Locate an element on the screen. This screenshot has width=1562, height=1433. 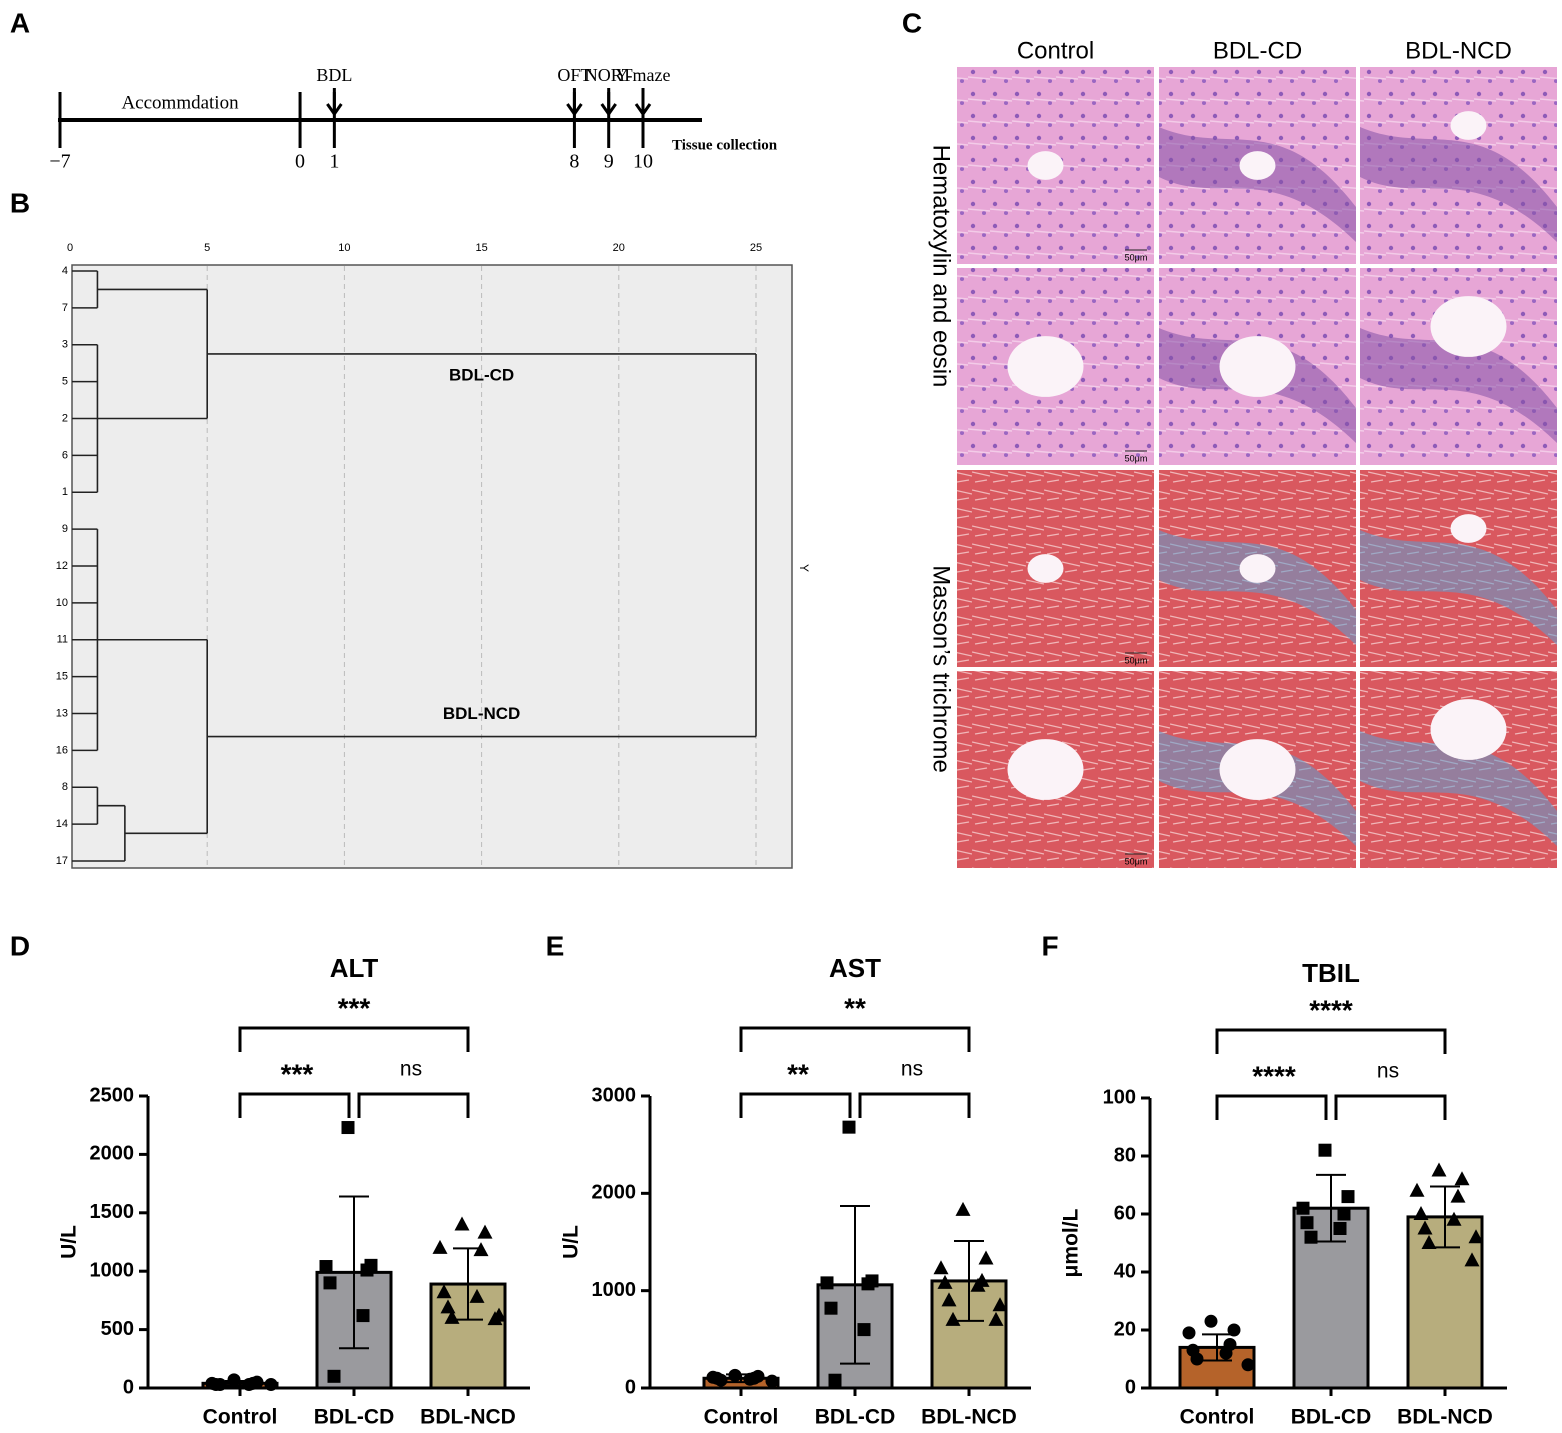
leaf-label: 9 is located at coordinates (65, 529).